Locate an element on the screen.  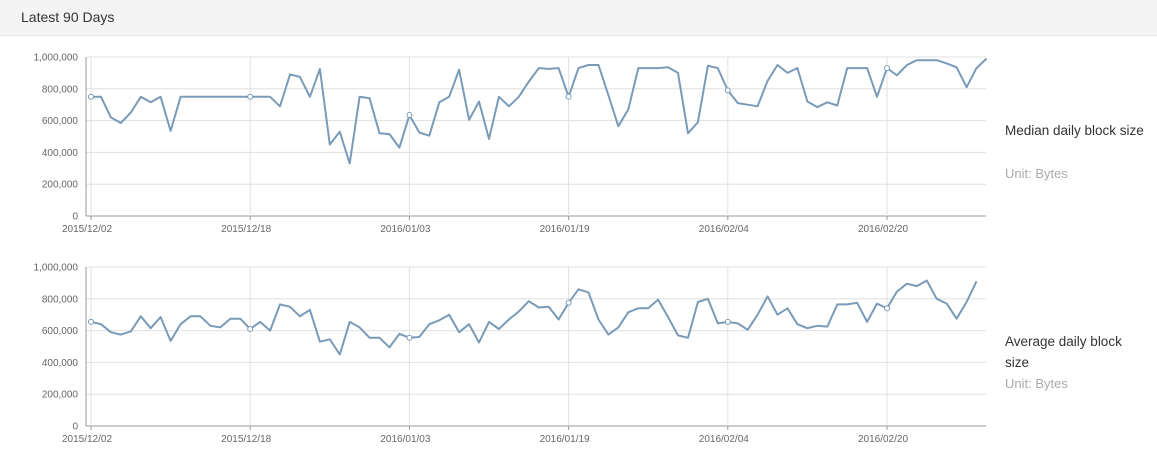
median-xtick-label: 2016/02/20 is located at coordinates (883, 229).